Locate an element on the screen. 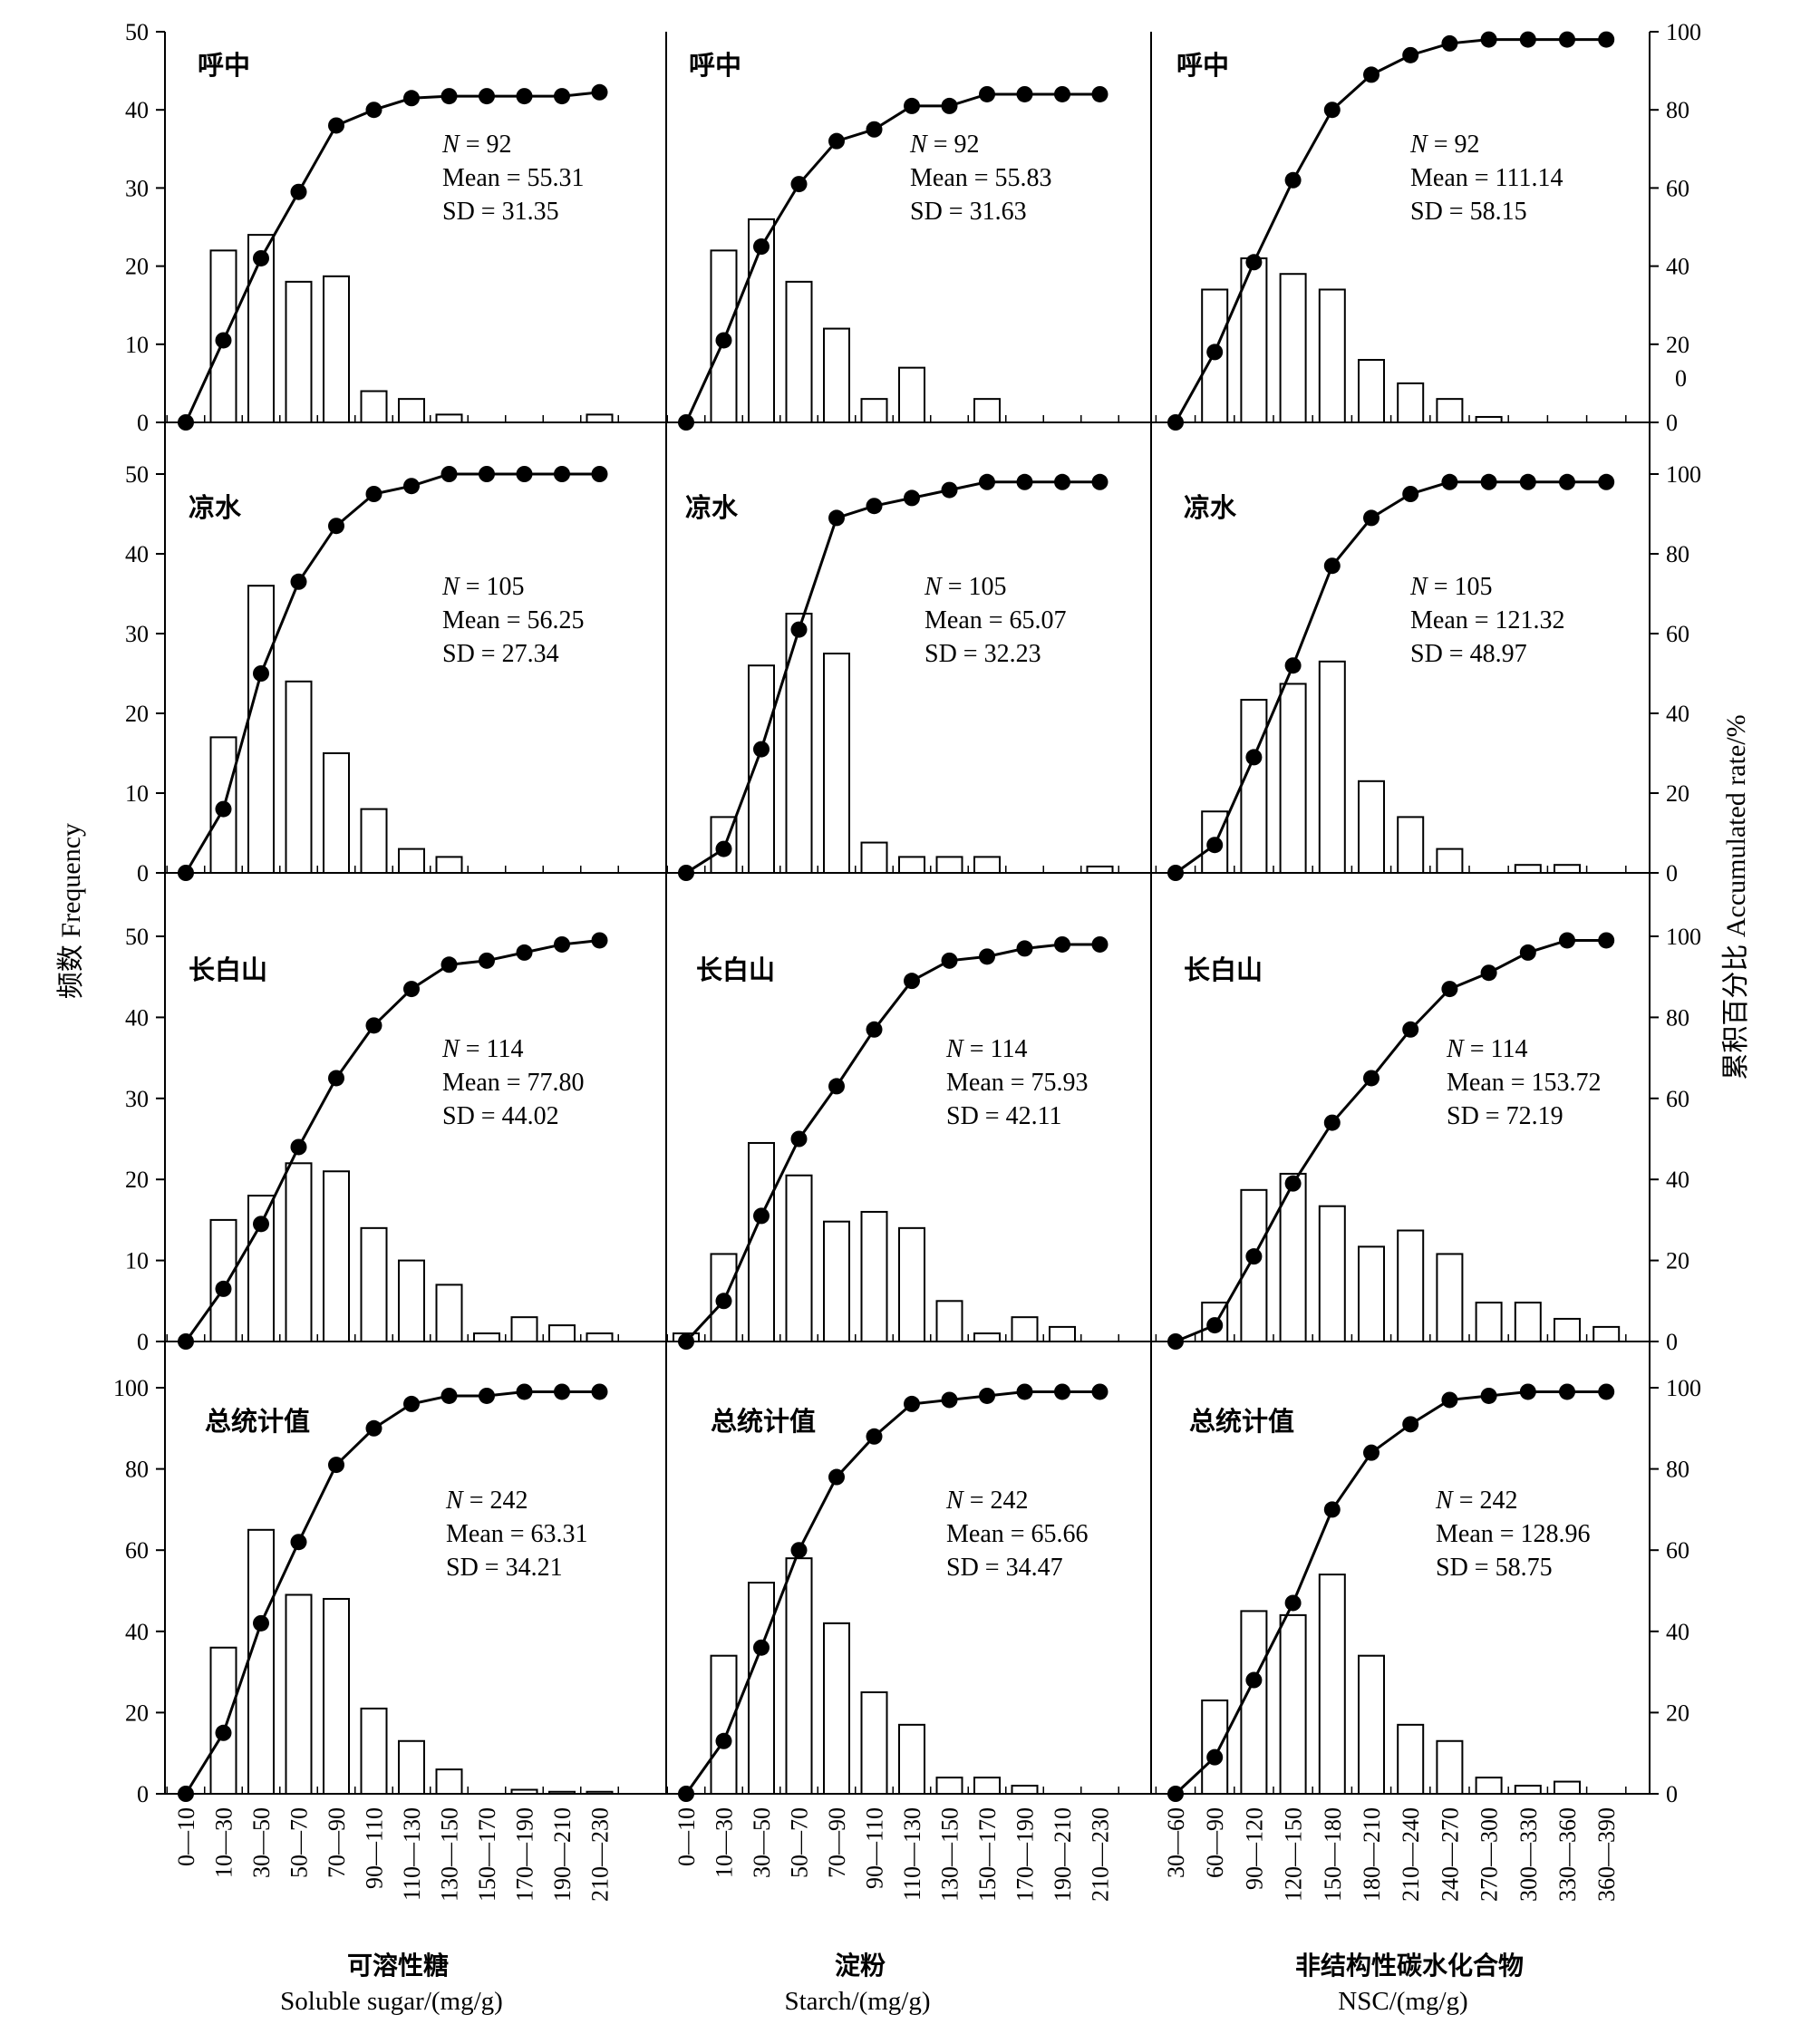  column-title-en-3: NSC/(mg/g) is located at coordinates (1402, 2001).